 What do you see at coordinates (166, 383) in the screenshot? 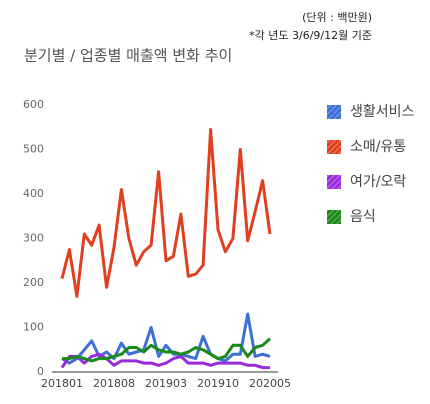
I see `x-tick-label: 201903` at bounding box center [166, 383].